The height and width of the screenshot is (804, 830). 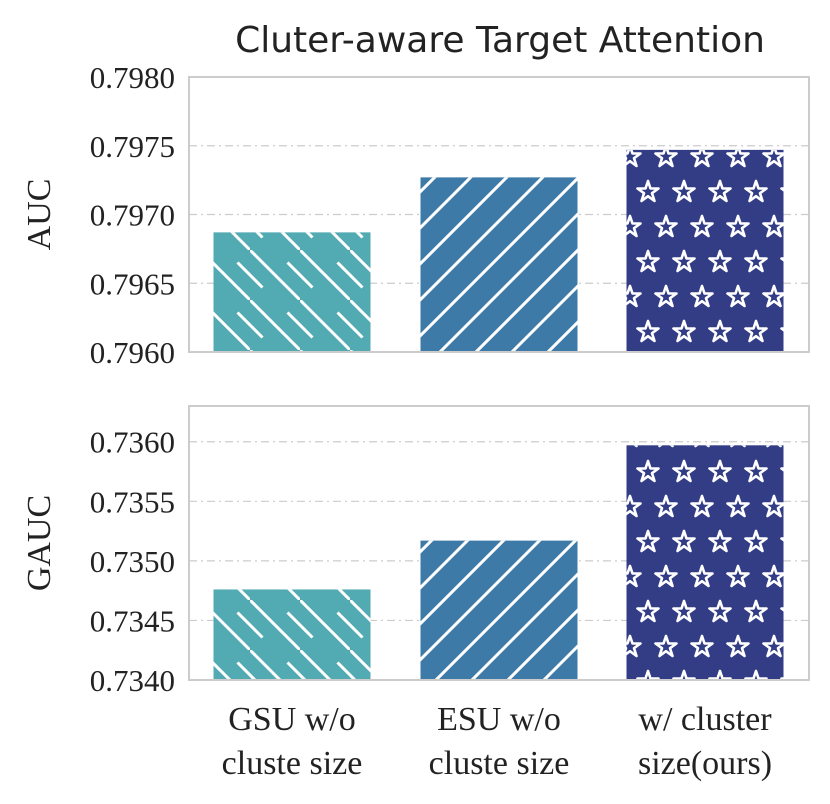 What do you see at coordinates (705, 719) in the screenshot?
I see `x-category-label: w/ cluster` at bounding box center [705, 719].